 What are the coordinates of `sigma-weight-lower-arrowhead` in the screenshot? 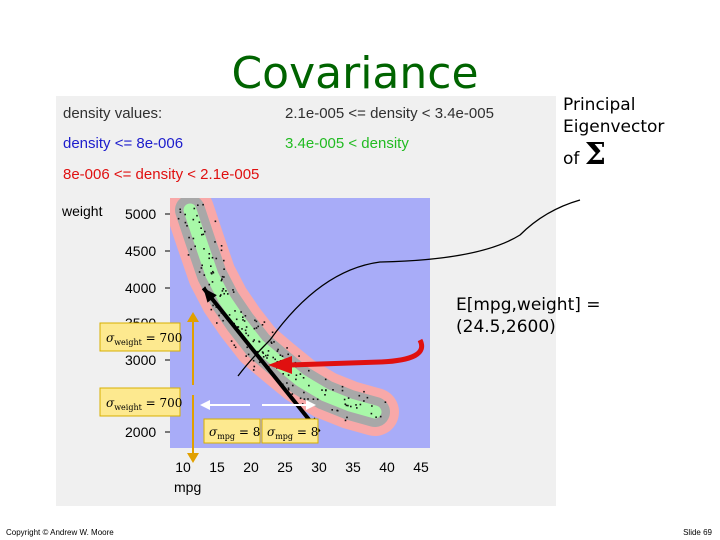 It's located at (193, 458).